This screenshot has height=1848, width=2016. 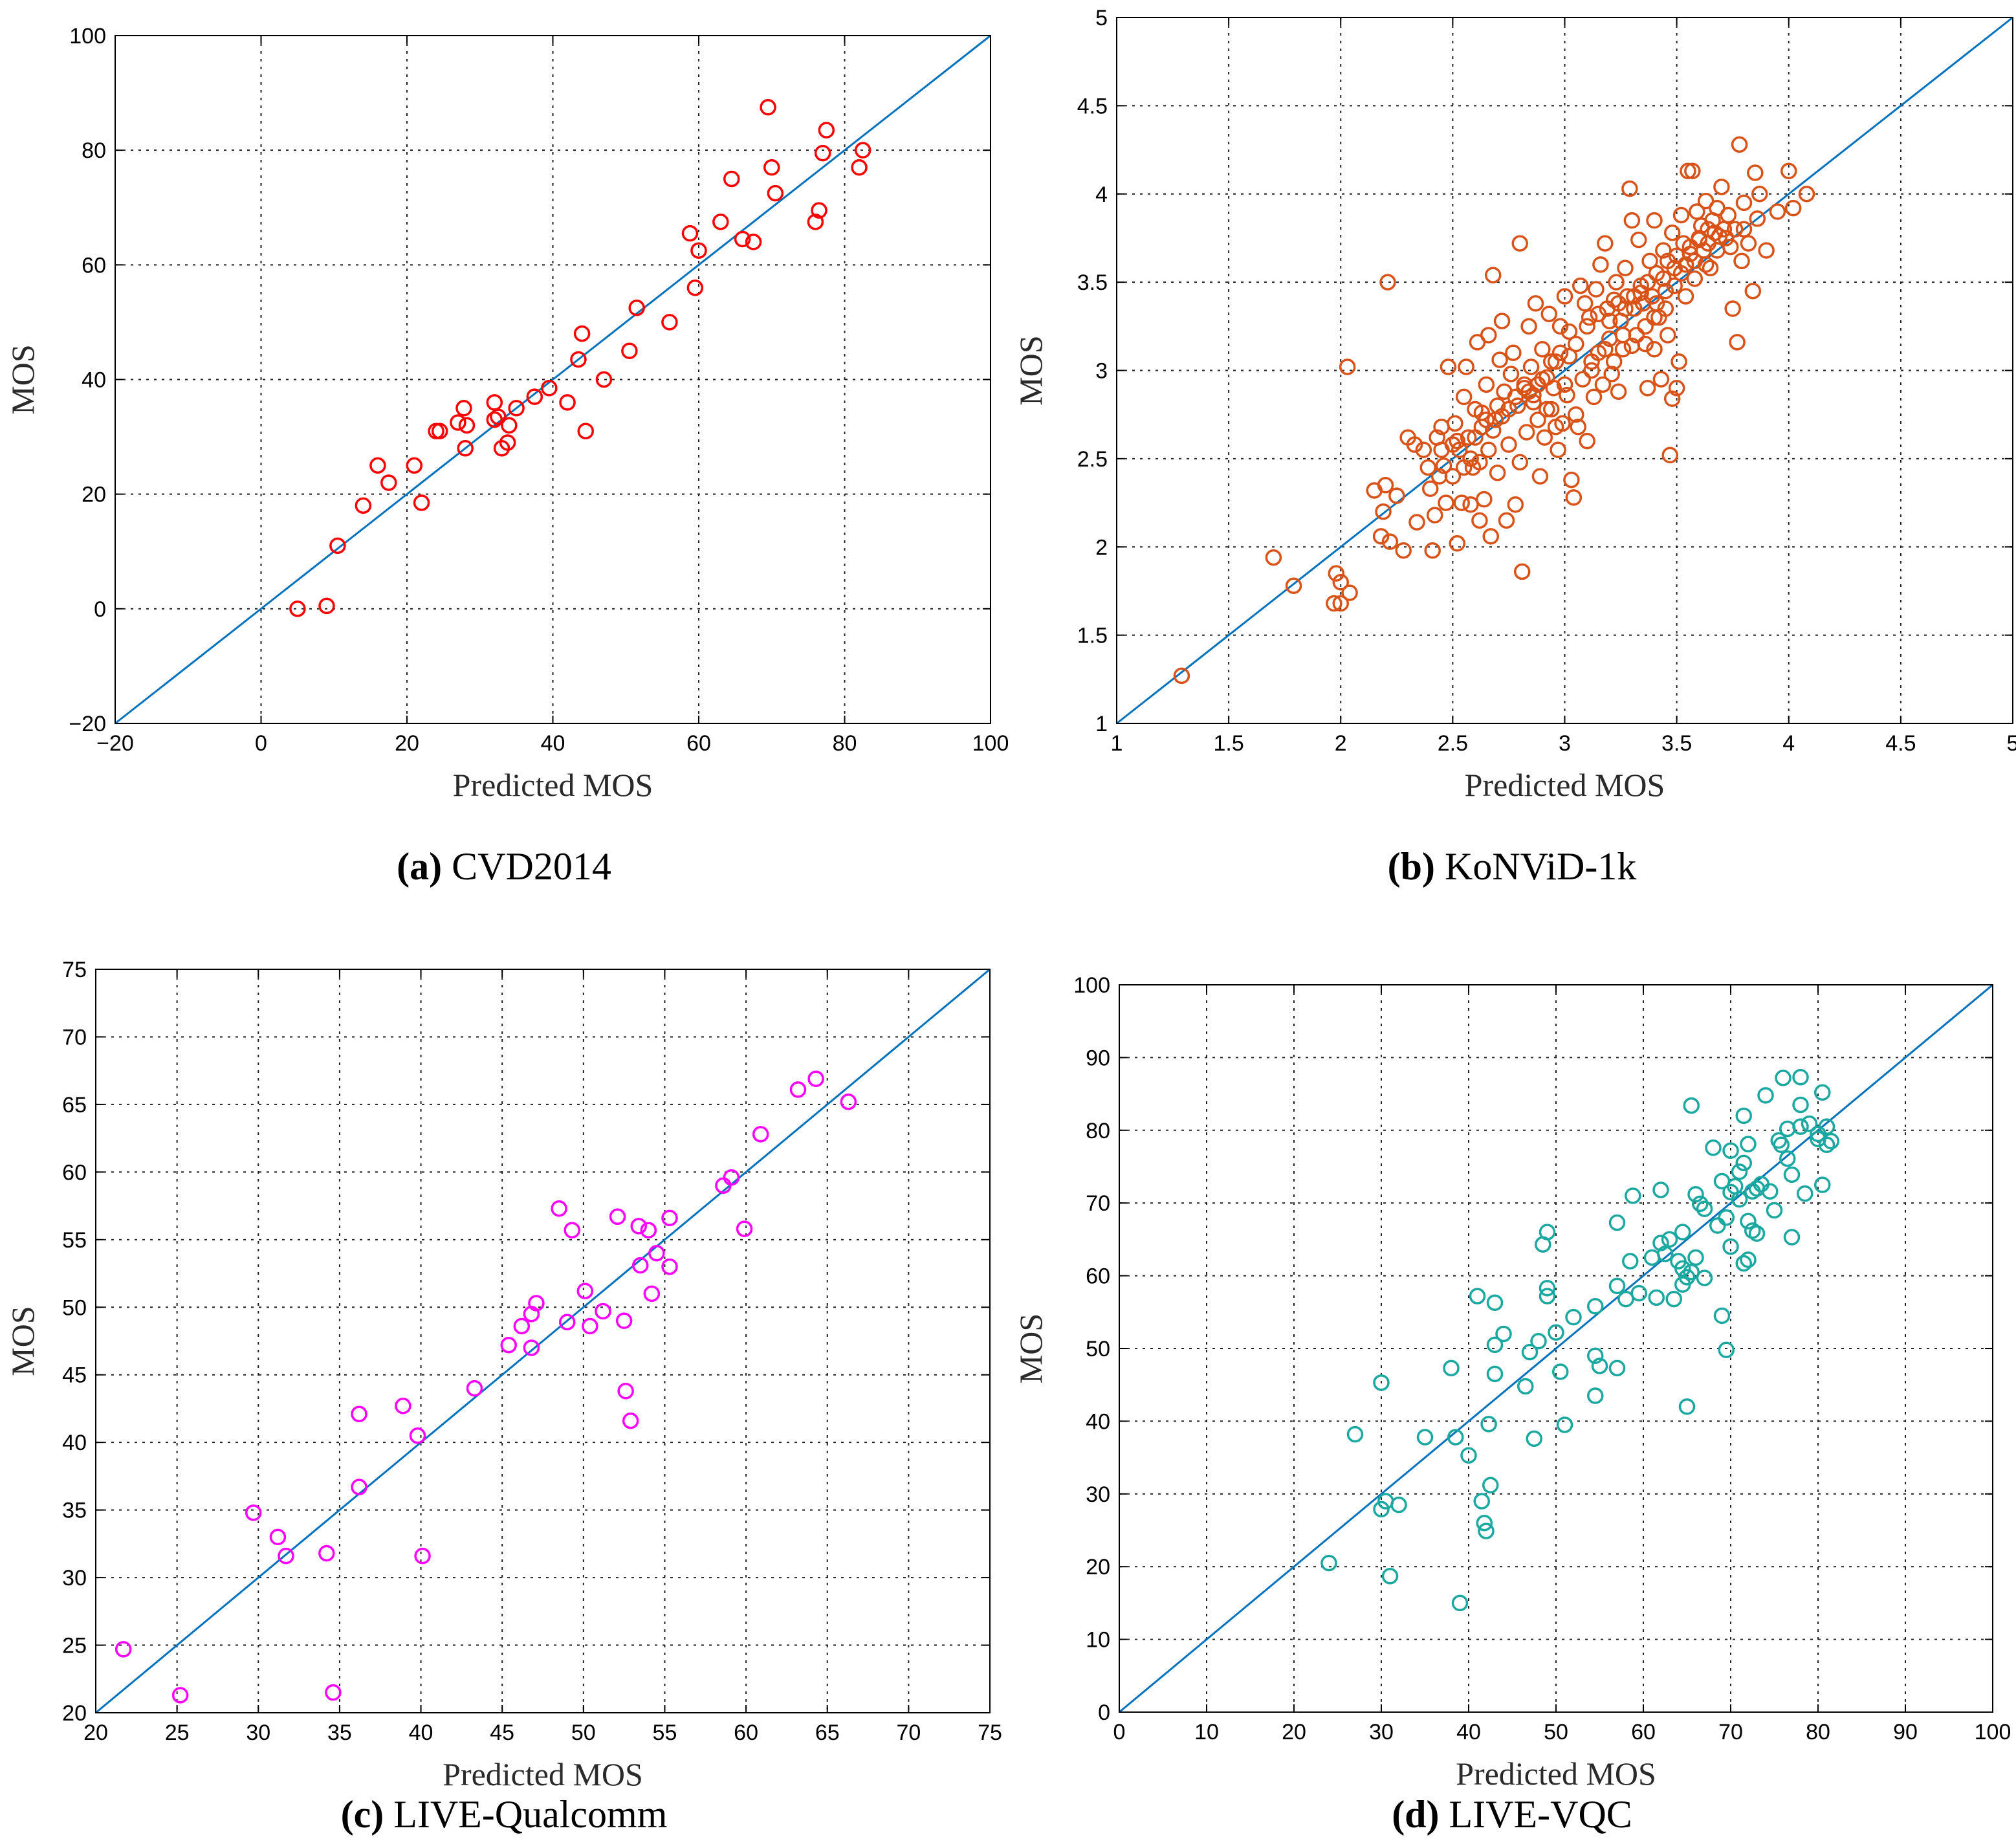 I want to click on y-tick-label: 0, so click(x=100, y=609).